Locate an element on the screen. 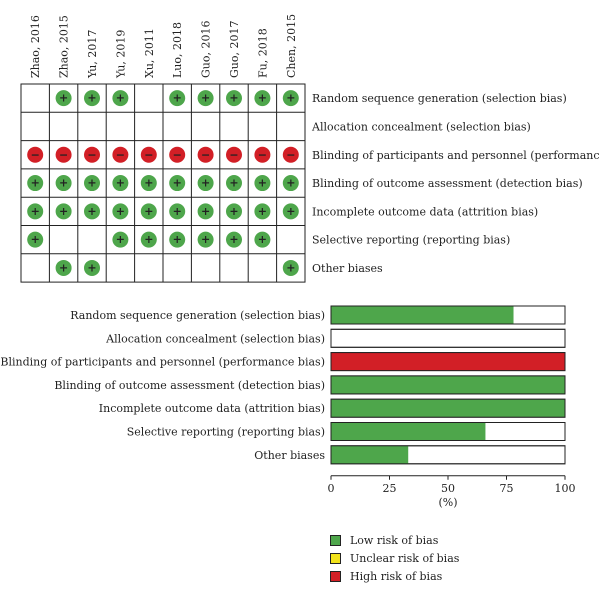  bar-category-label: Allocation concealment (selection bias) is located at coordinates (215, 338).